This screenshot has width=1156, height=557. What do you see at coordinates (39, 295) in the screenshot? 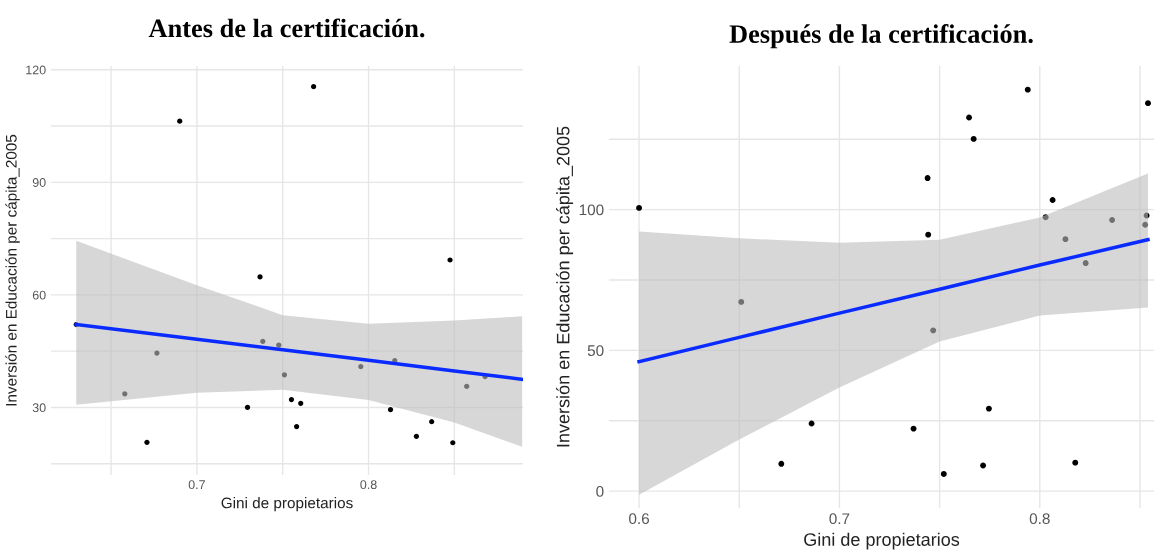
I see `y-tick-label: 60` at bounding box center [39, 295].